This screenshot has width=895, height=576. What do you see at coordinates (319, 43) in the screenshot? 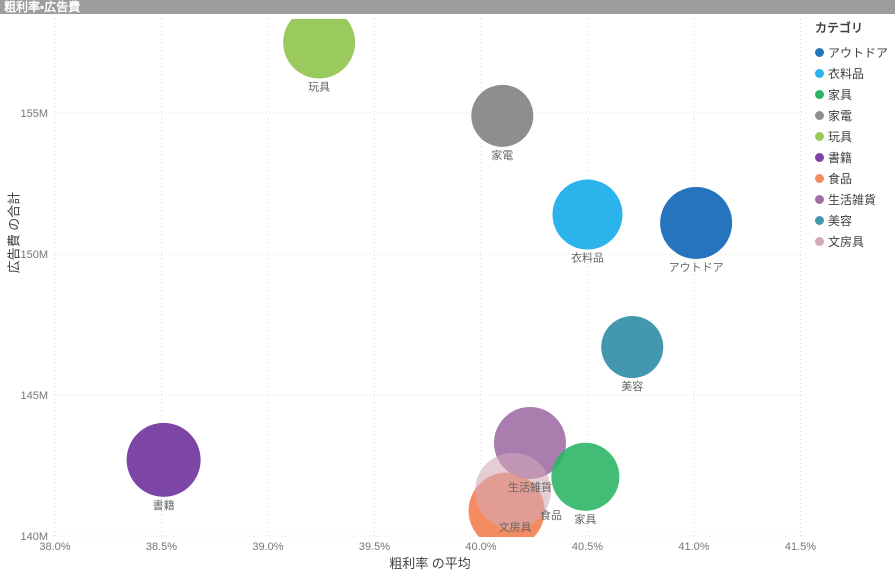
I see `bubble-玩具` at bounding box center [319, 43].